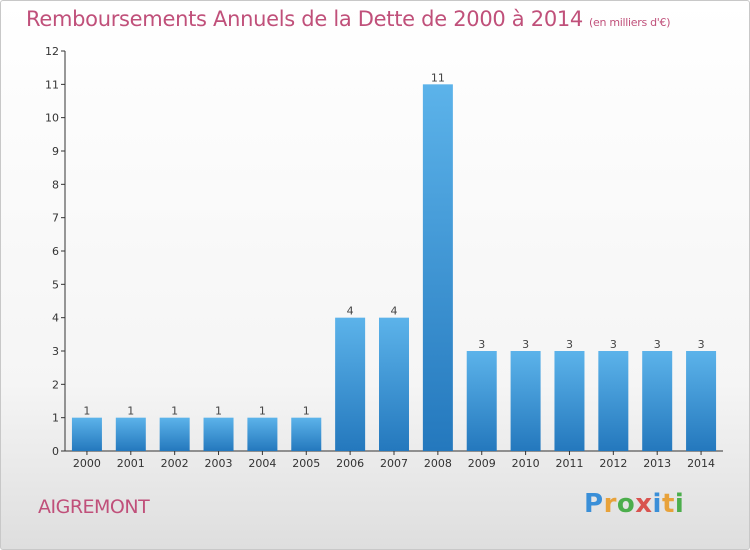  I want to click on bar-2006, so click(350, 384).